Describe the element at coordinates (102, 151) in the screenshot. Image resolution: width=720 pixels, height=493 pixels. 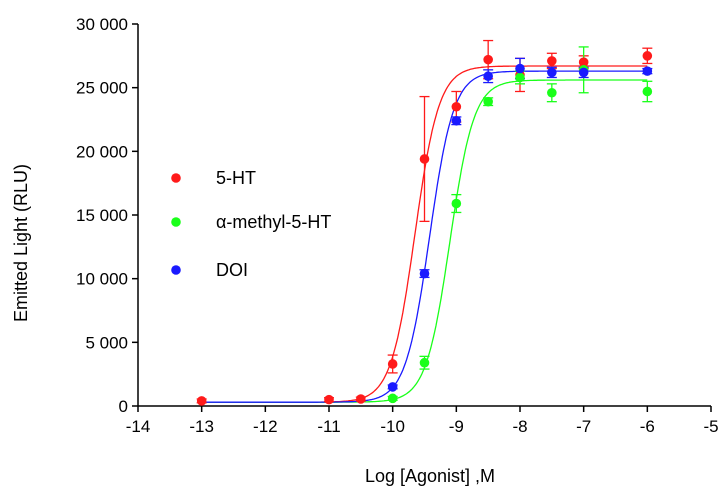
I see `y-tick-label: 20 000` at that location.